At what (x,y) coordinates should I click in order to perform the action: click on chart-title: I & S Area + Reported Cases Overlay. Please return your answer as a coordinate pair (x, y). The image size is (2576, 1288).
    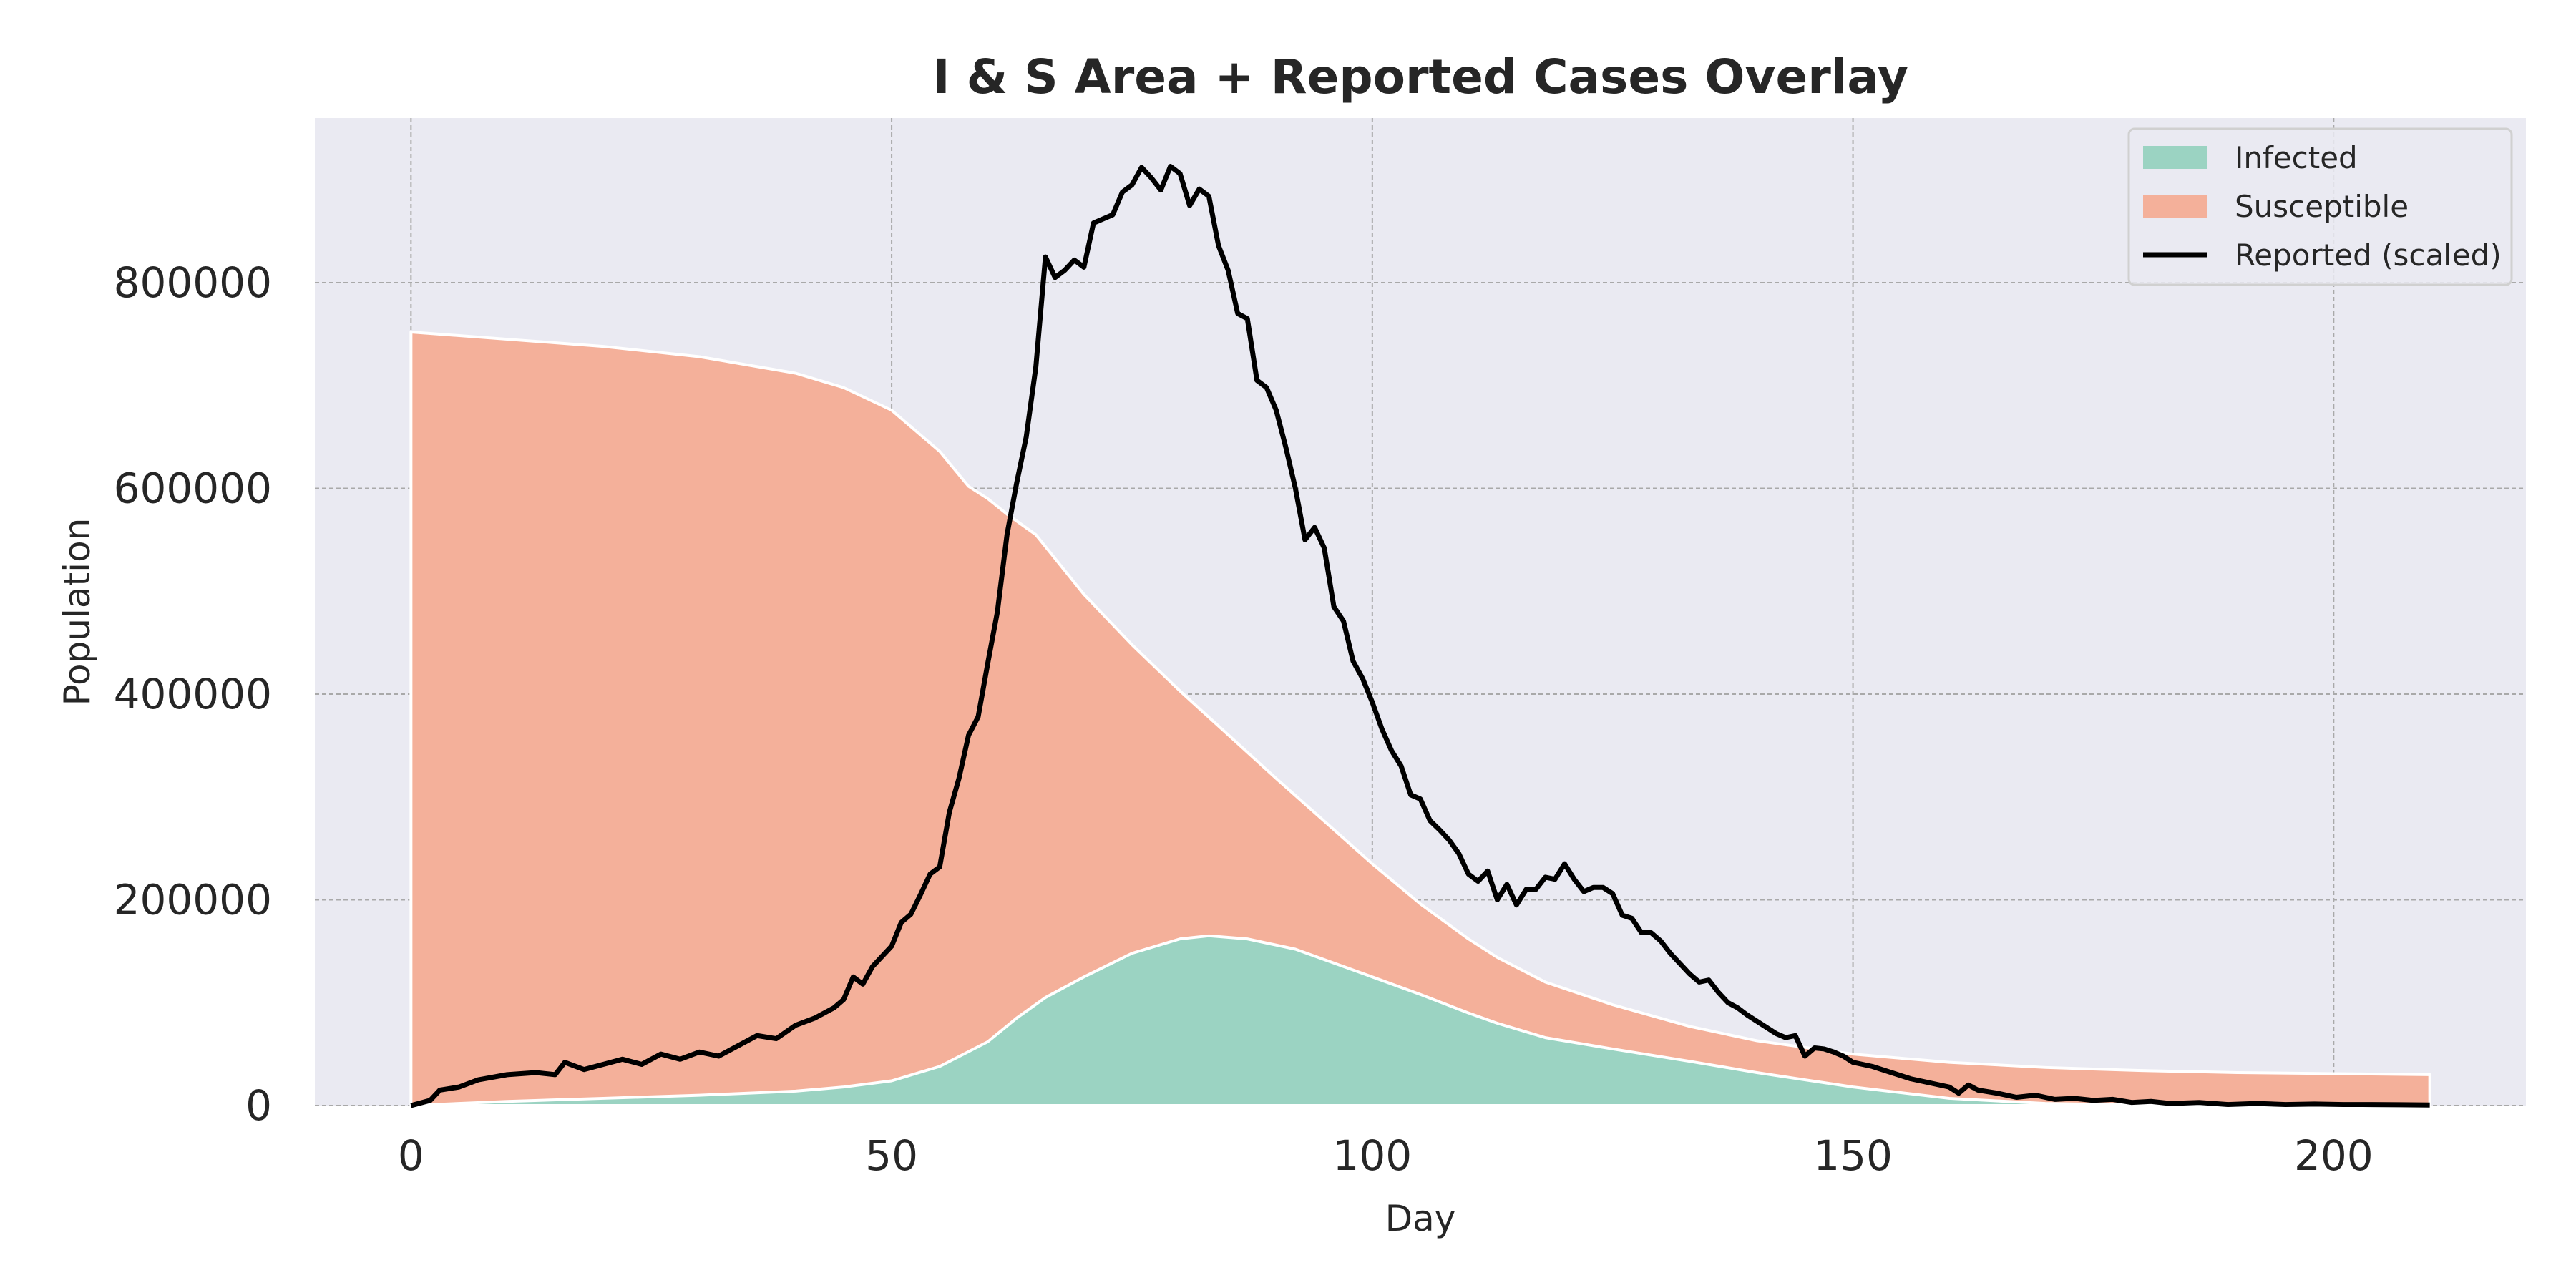
    Looking at the image, I should click on (1420, 76).